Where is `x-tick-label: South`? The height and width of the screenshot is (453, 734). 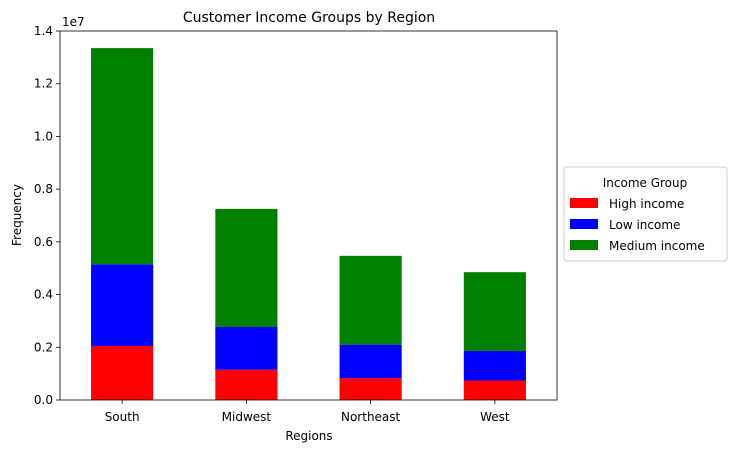 x-tick-label: South is located at coordinates (122, 417).